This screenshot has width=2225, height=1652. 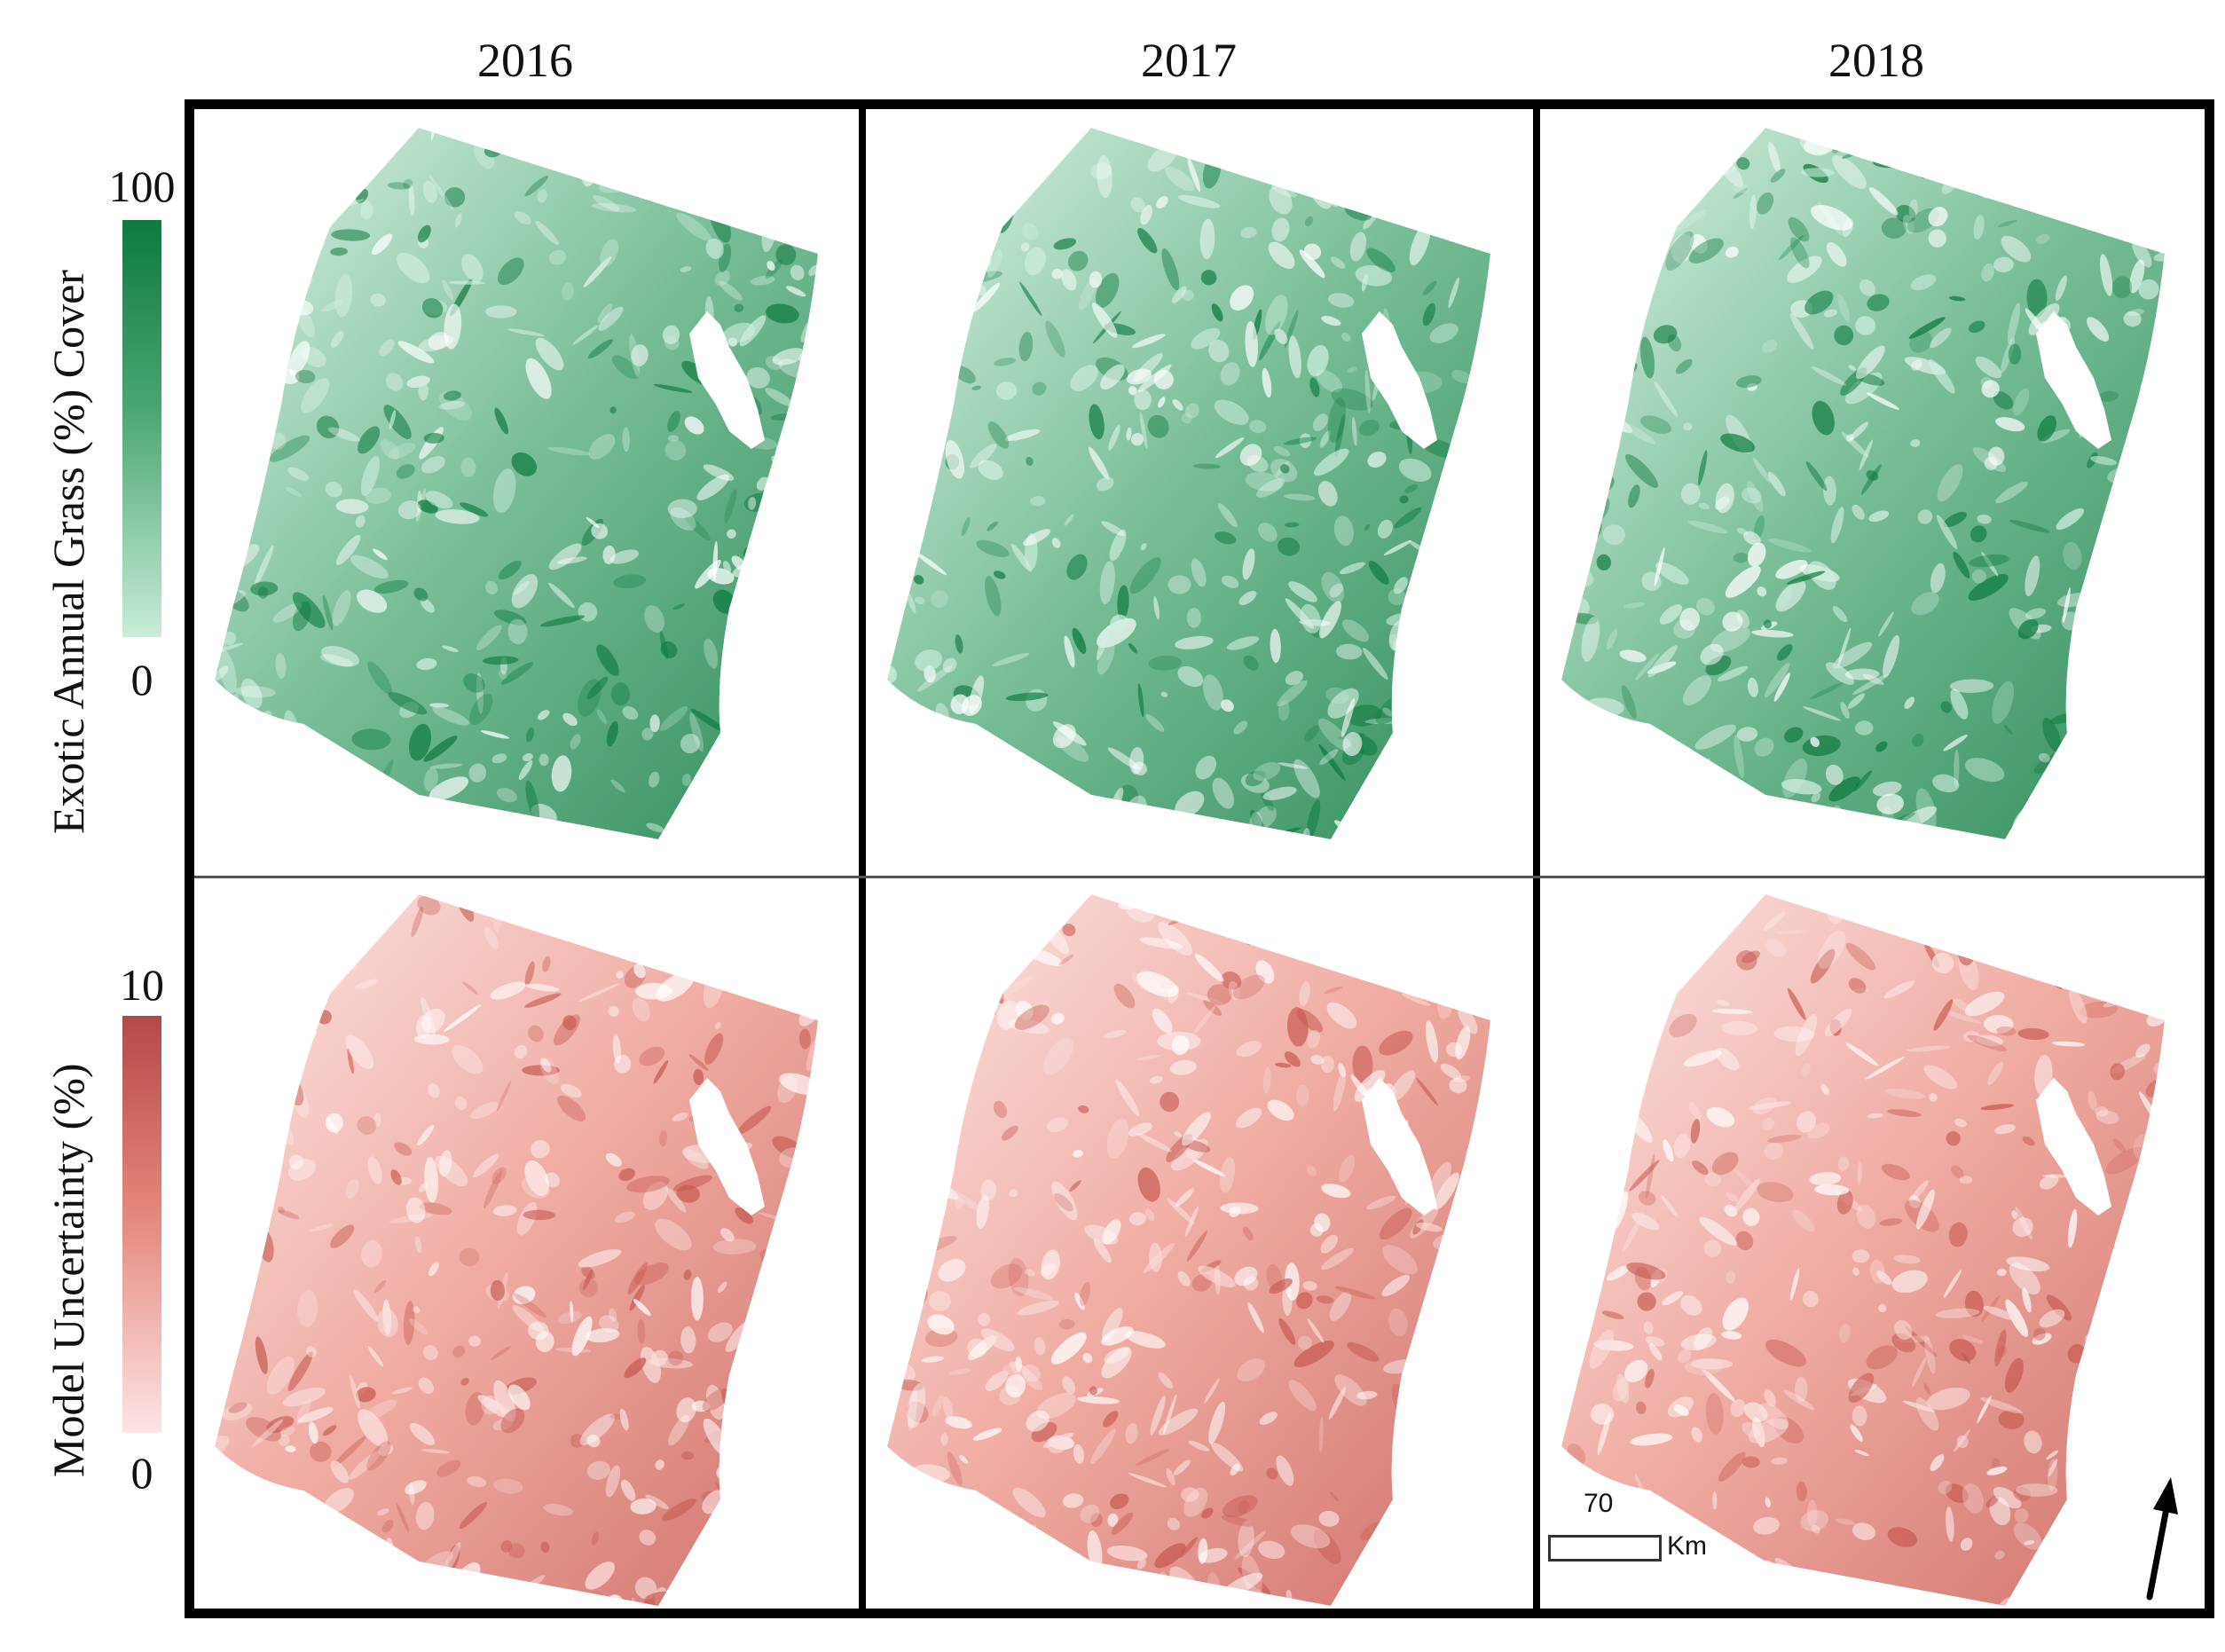 What do you see at coordinates (525, 60) in the screenshot?
I see `column-label-2016: 2016` at bounding box center [525, 60].